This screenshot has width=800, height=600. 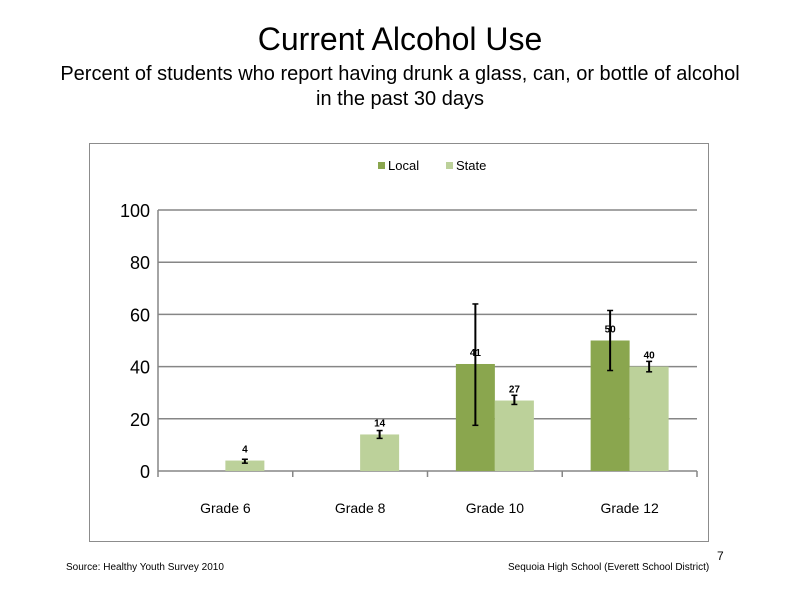 I want to click on data-label: 41, so click(x=476, y=353).